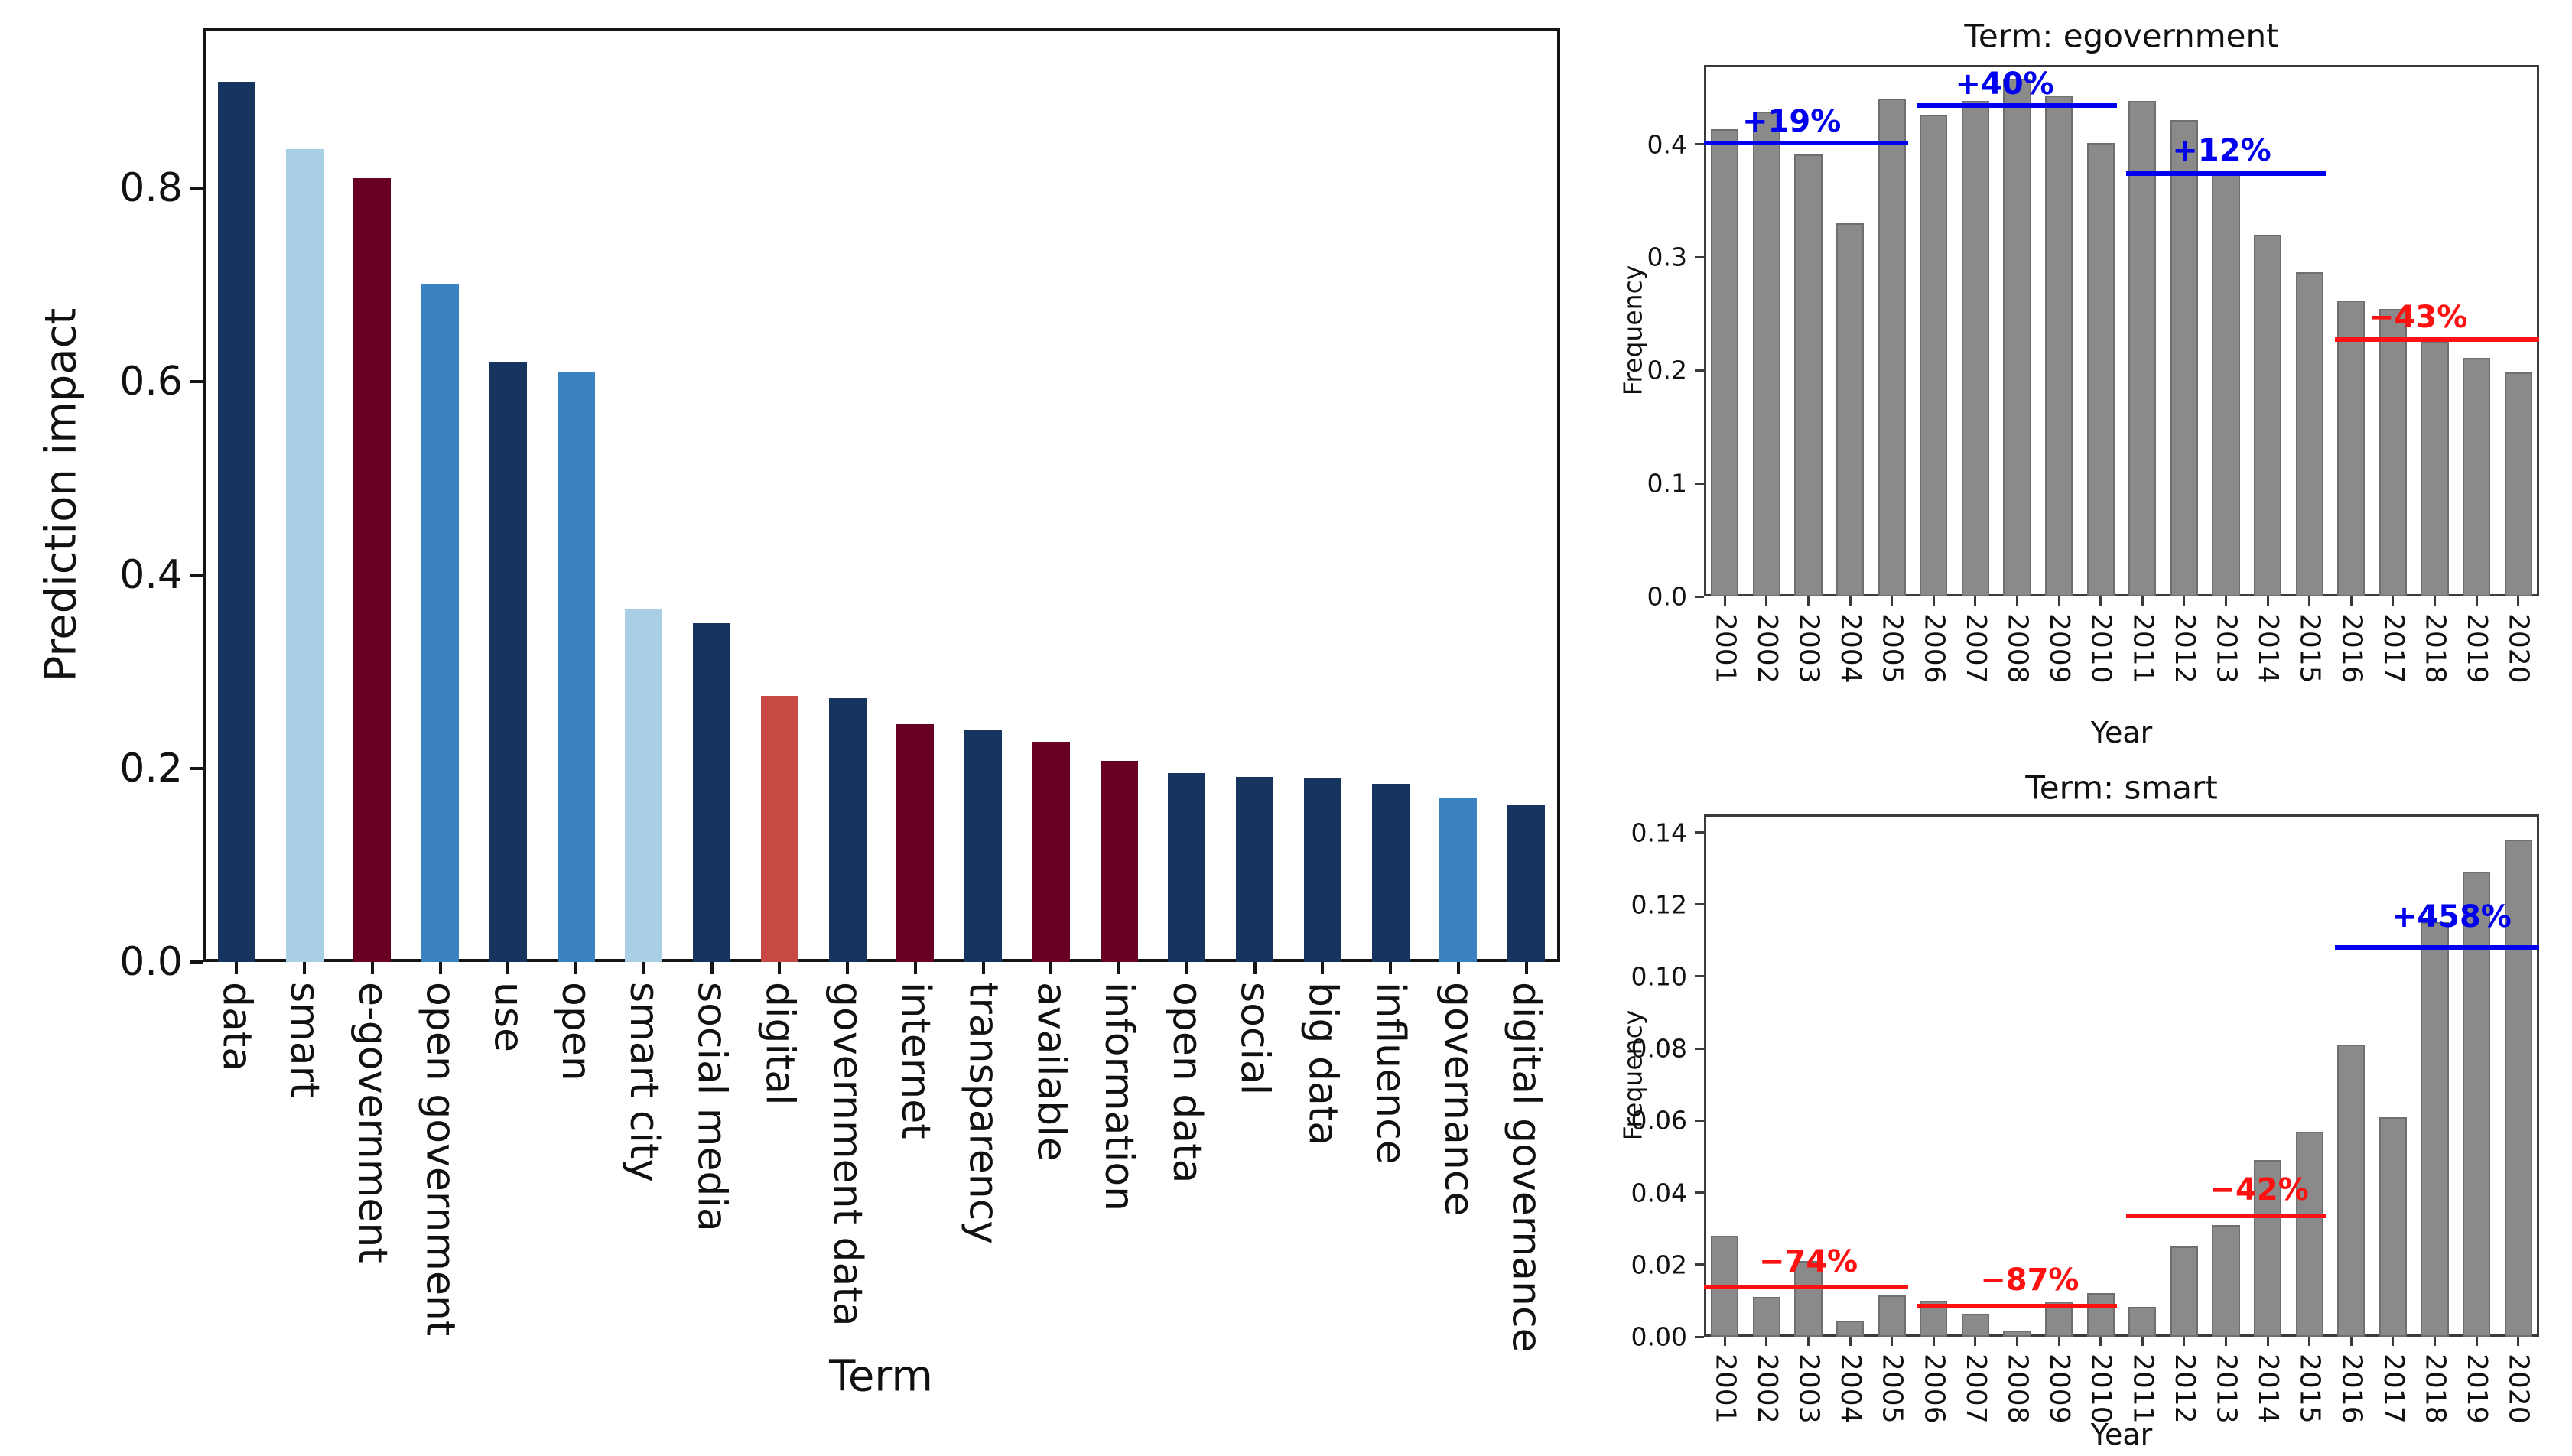 The width and height of the screenshot is (2572, 1456). Describe the element at coordinates (2351, 1191) in the screenshot. I see `bar-2016` at that location.